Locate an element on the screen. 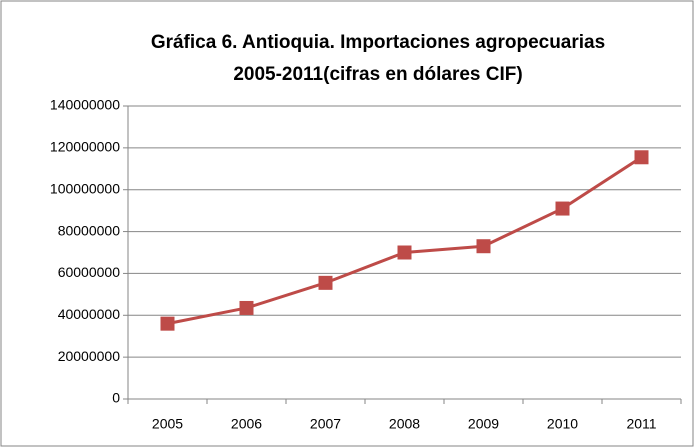  y-tick-label: 80000000 is located at coordinates (89, 230).